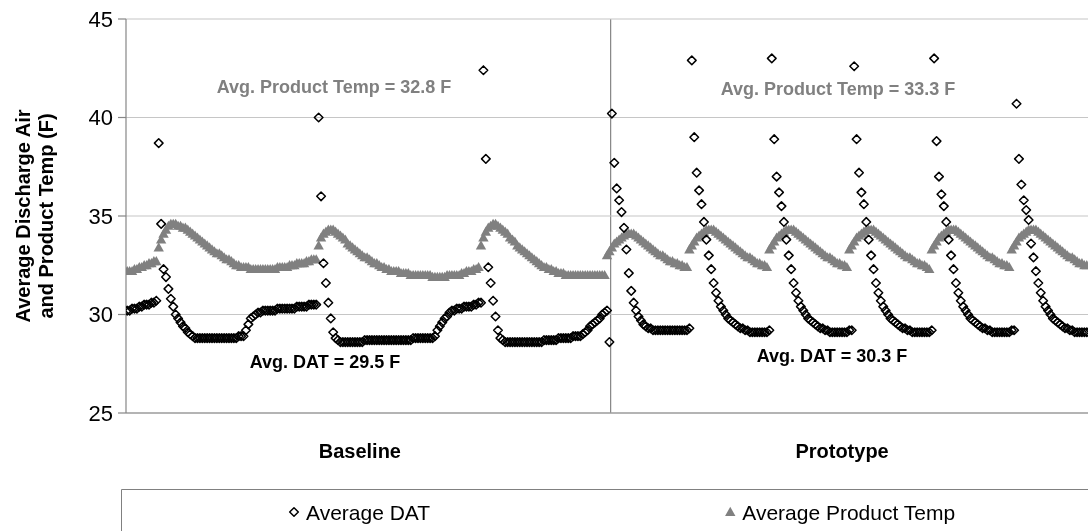 The width and height of the screenshot is (1088, 531). What do you see at coordinates (100, 216) in the screenshot?
I see `y-tick-label: 35` at bounding box center [100, 216].